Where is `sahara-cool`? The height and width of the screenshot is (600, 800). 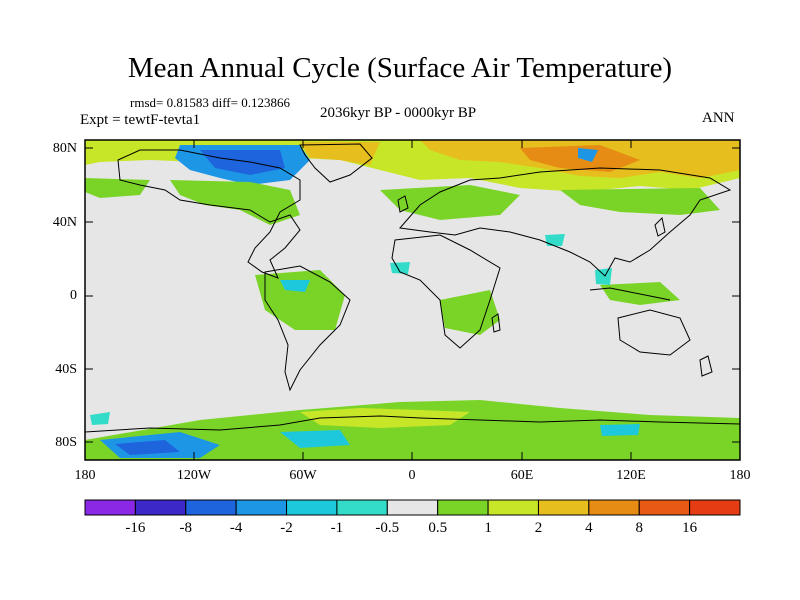
sahara-cool is located at coordinates (400, 268).